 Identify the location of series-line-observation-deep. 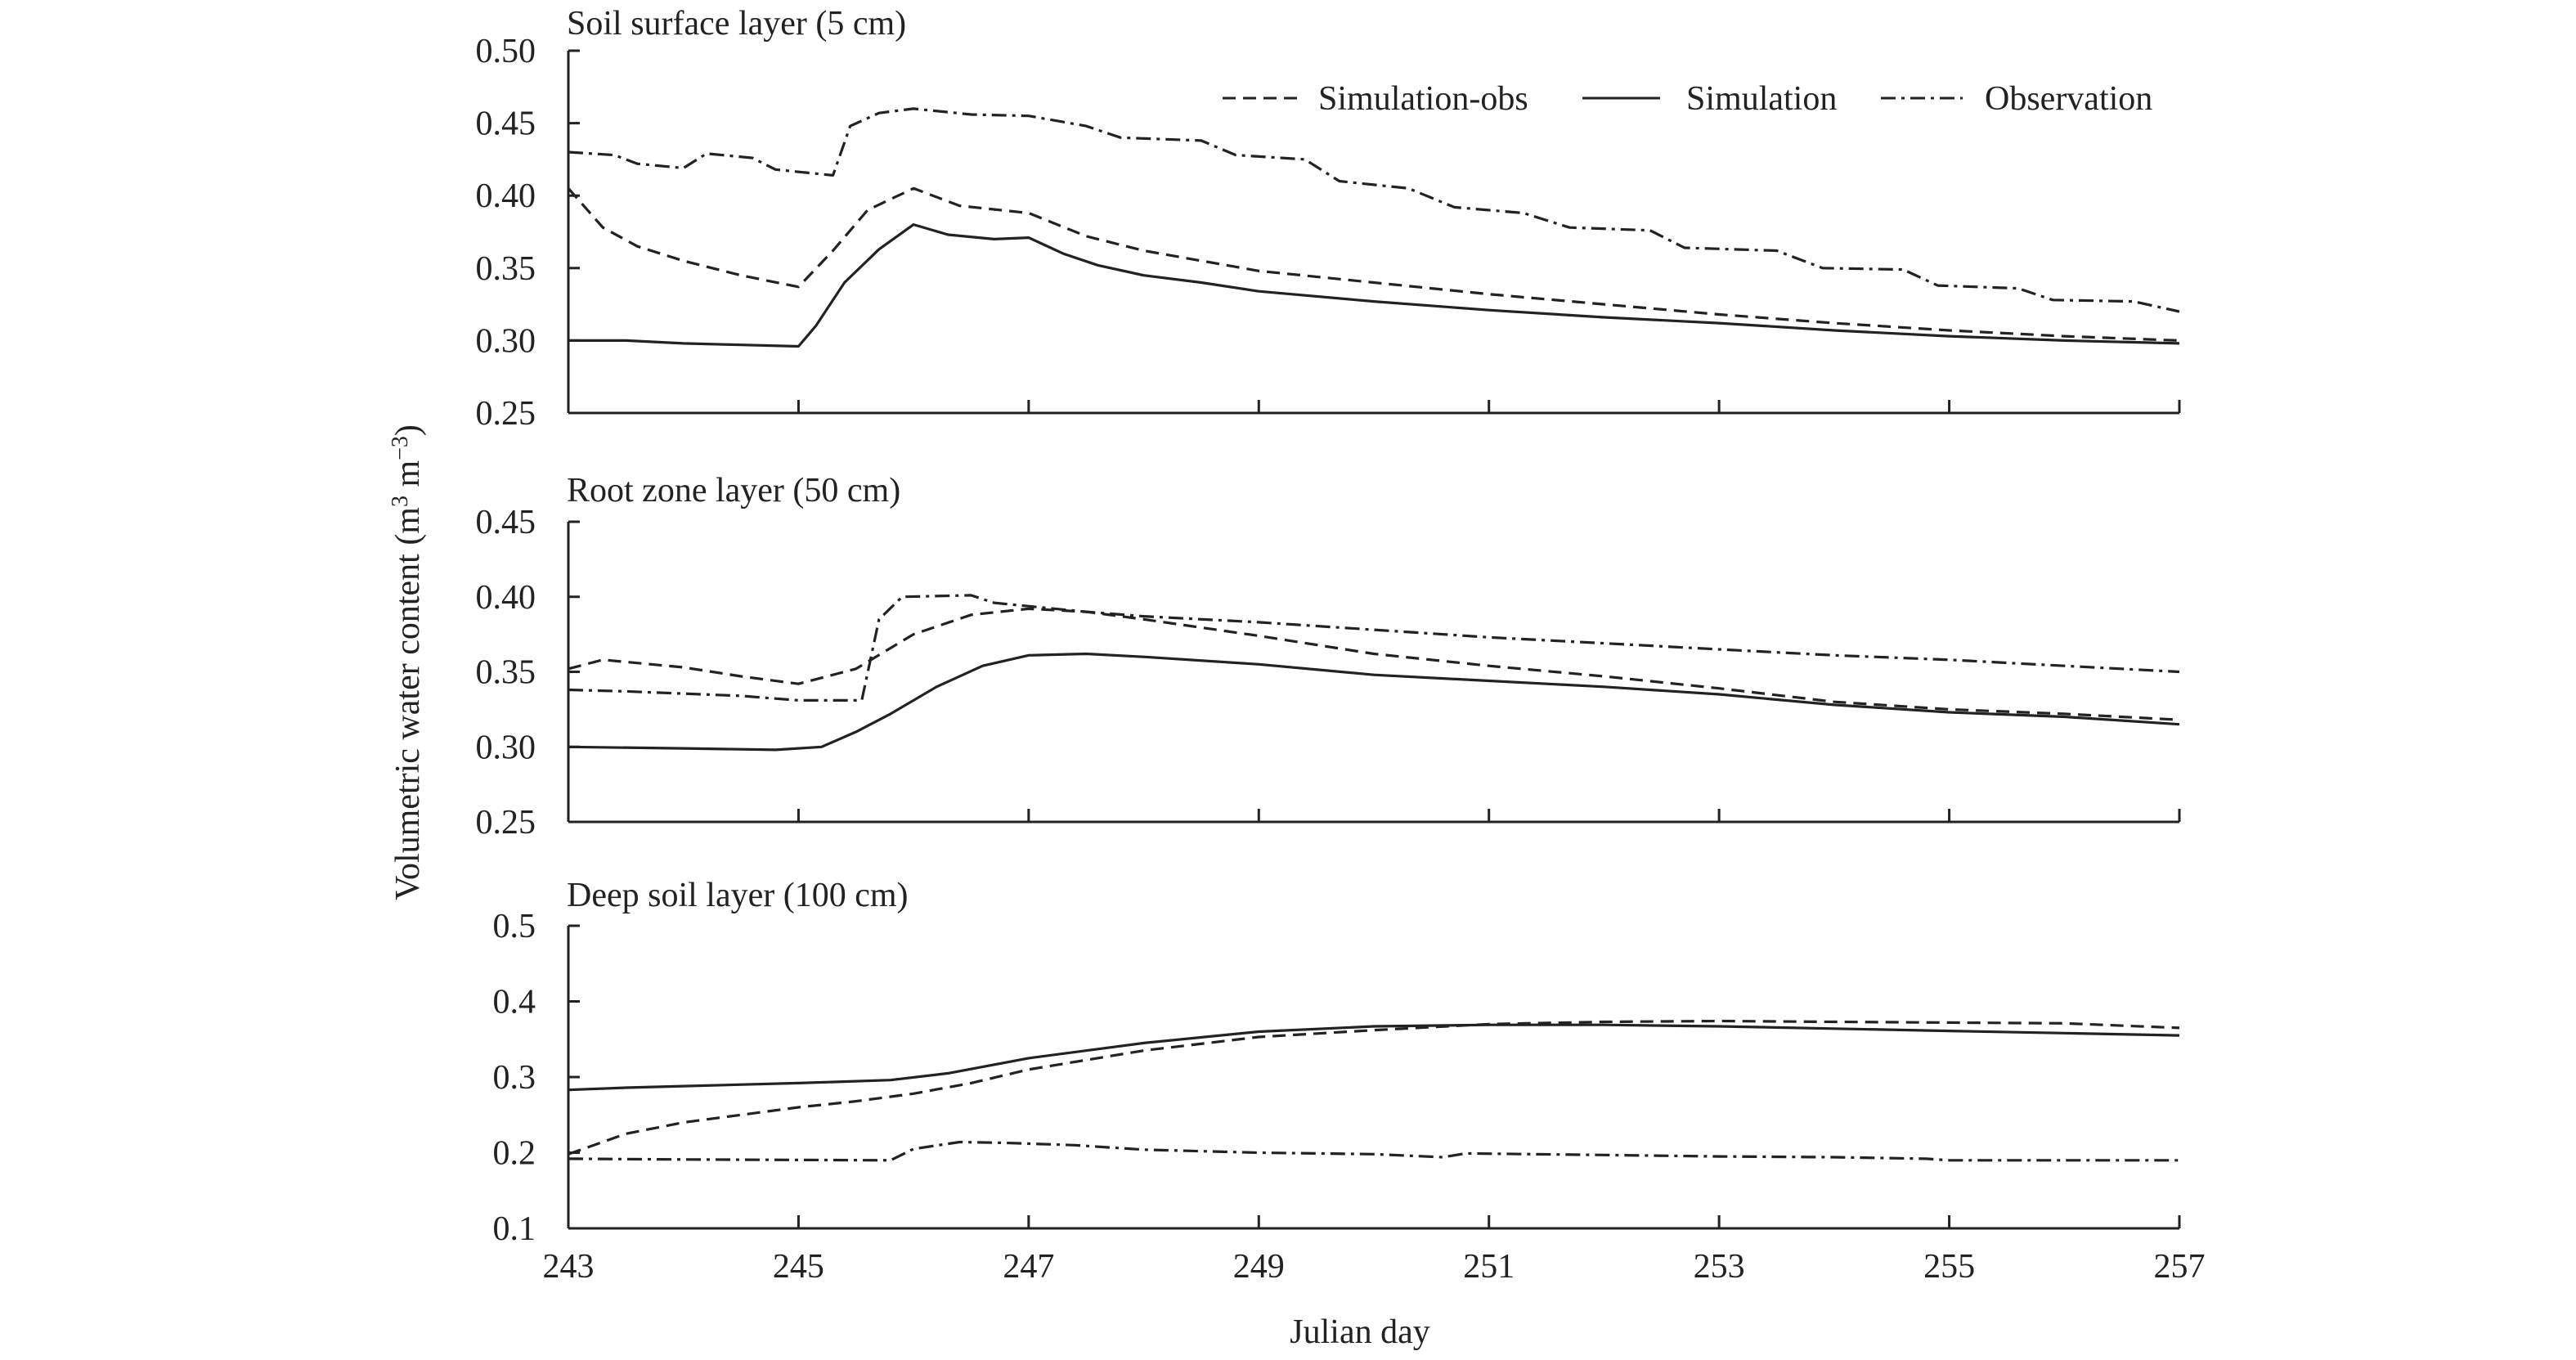
(1373, 1151).